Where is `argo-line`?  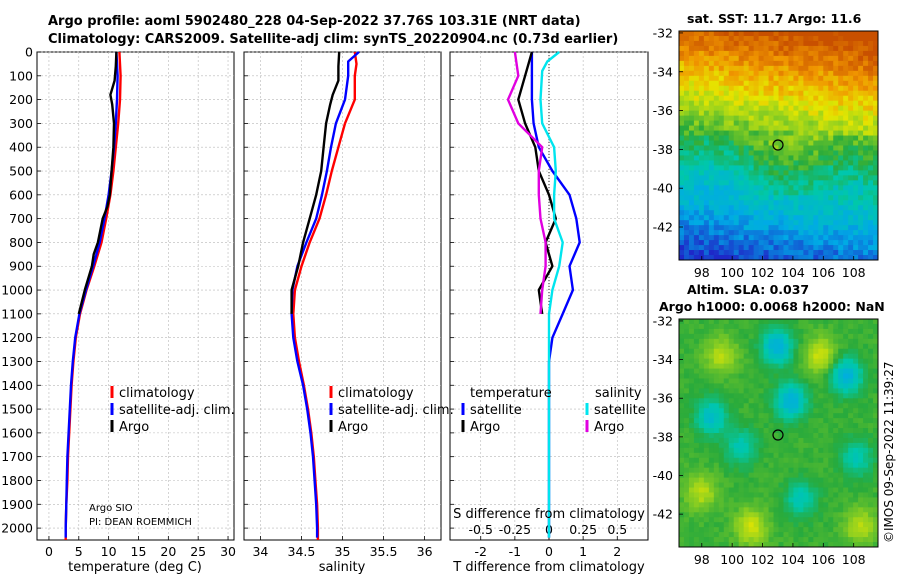
argo-line is located at coordinates (97, 183).